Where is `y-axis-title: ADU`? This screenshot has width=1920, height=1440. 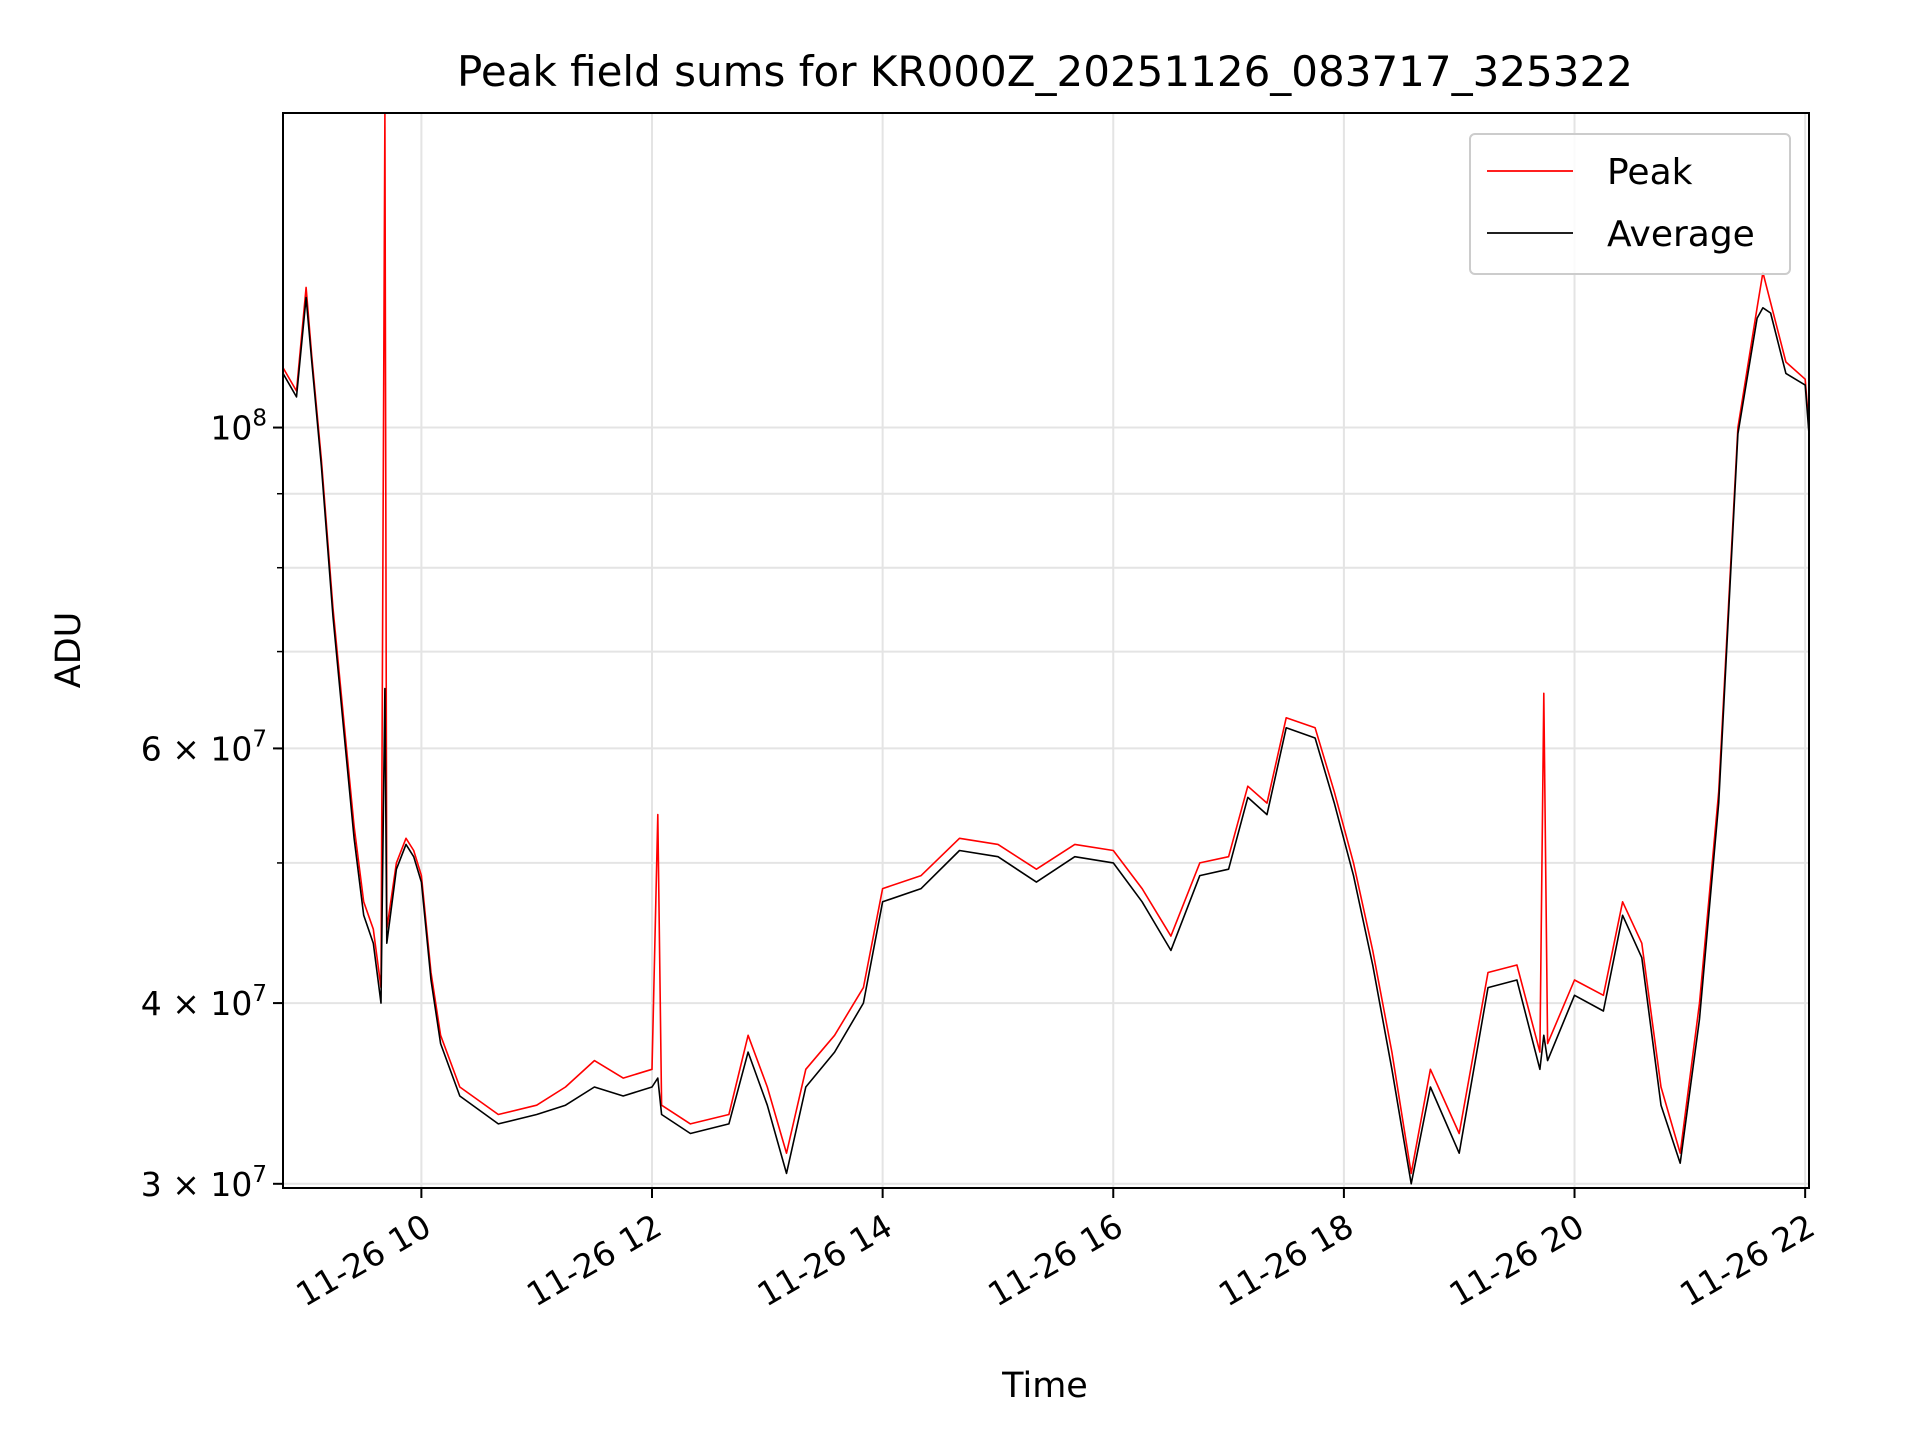 y-axis-title: ADU is located at coordinates (69, 650).